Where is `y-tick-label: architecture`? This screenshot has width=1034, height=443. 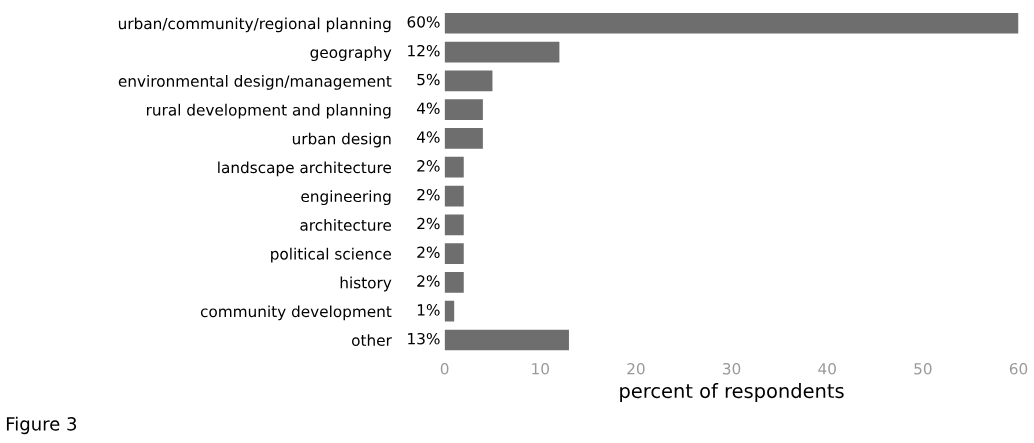
y-tick-label: architecture is located at coordinates (346, 225).